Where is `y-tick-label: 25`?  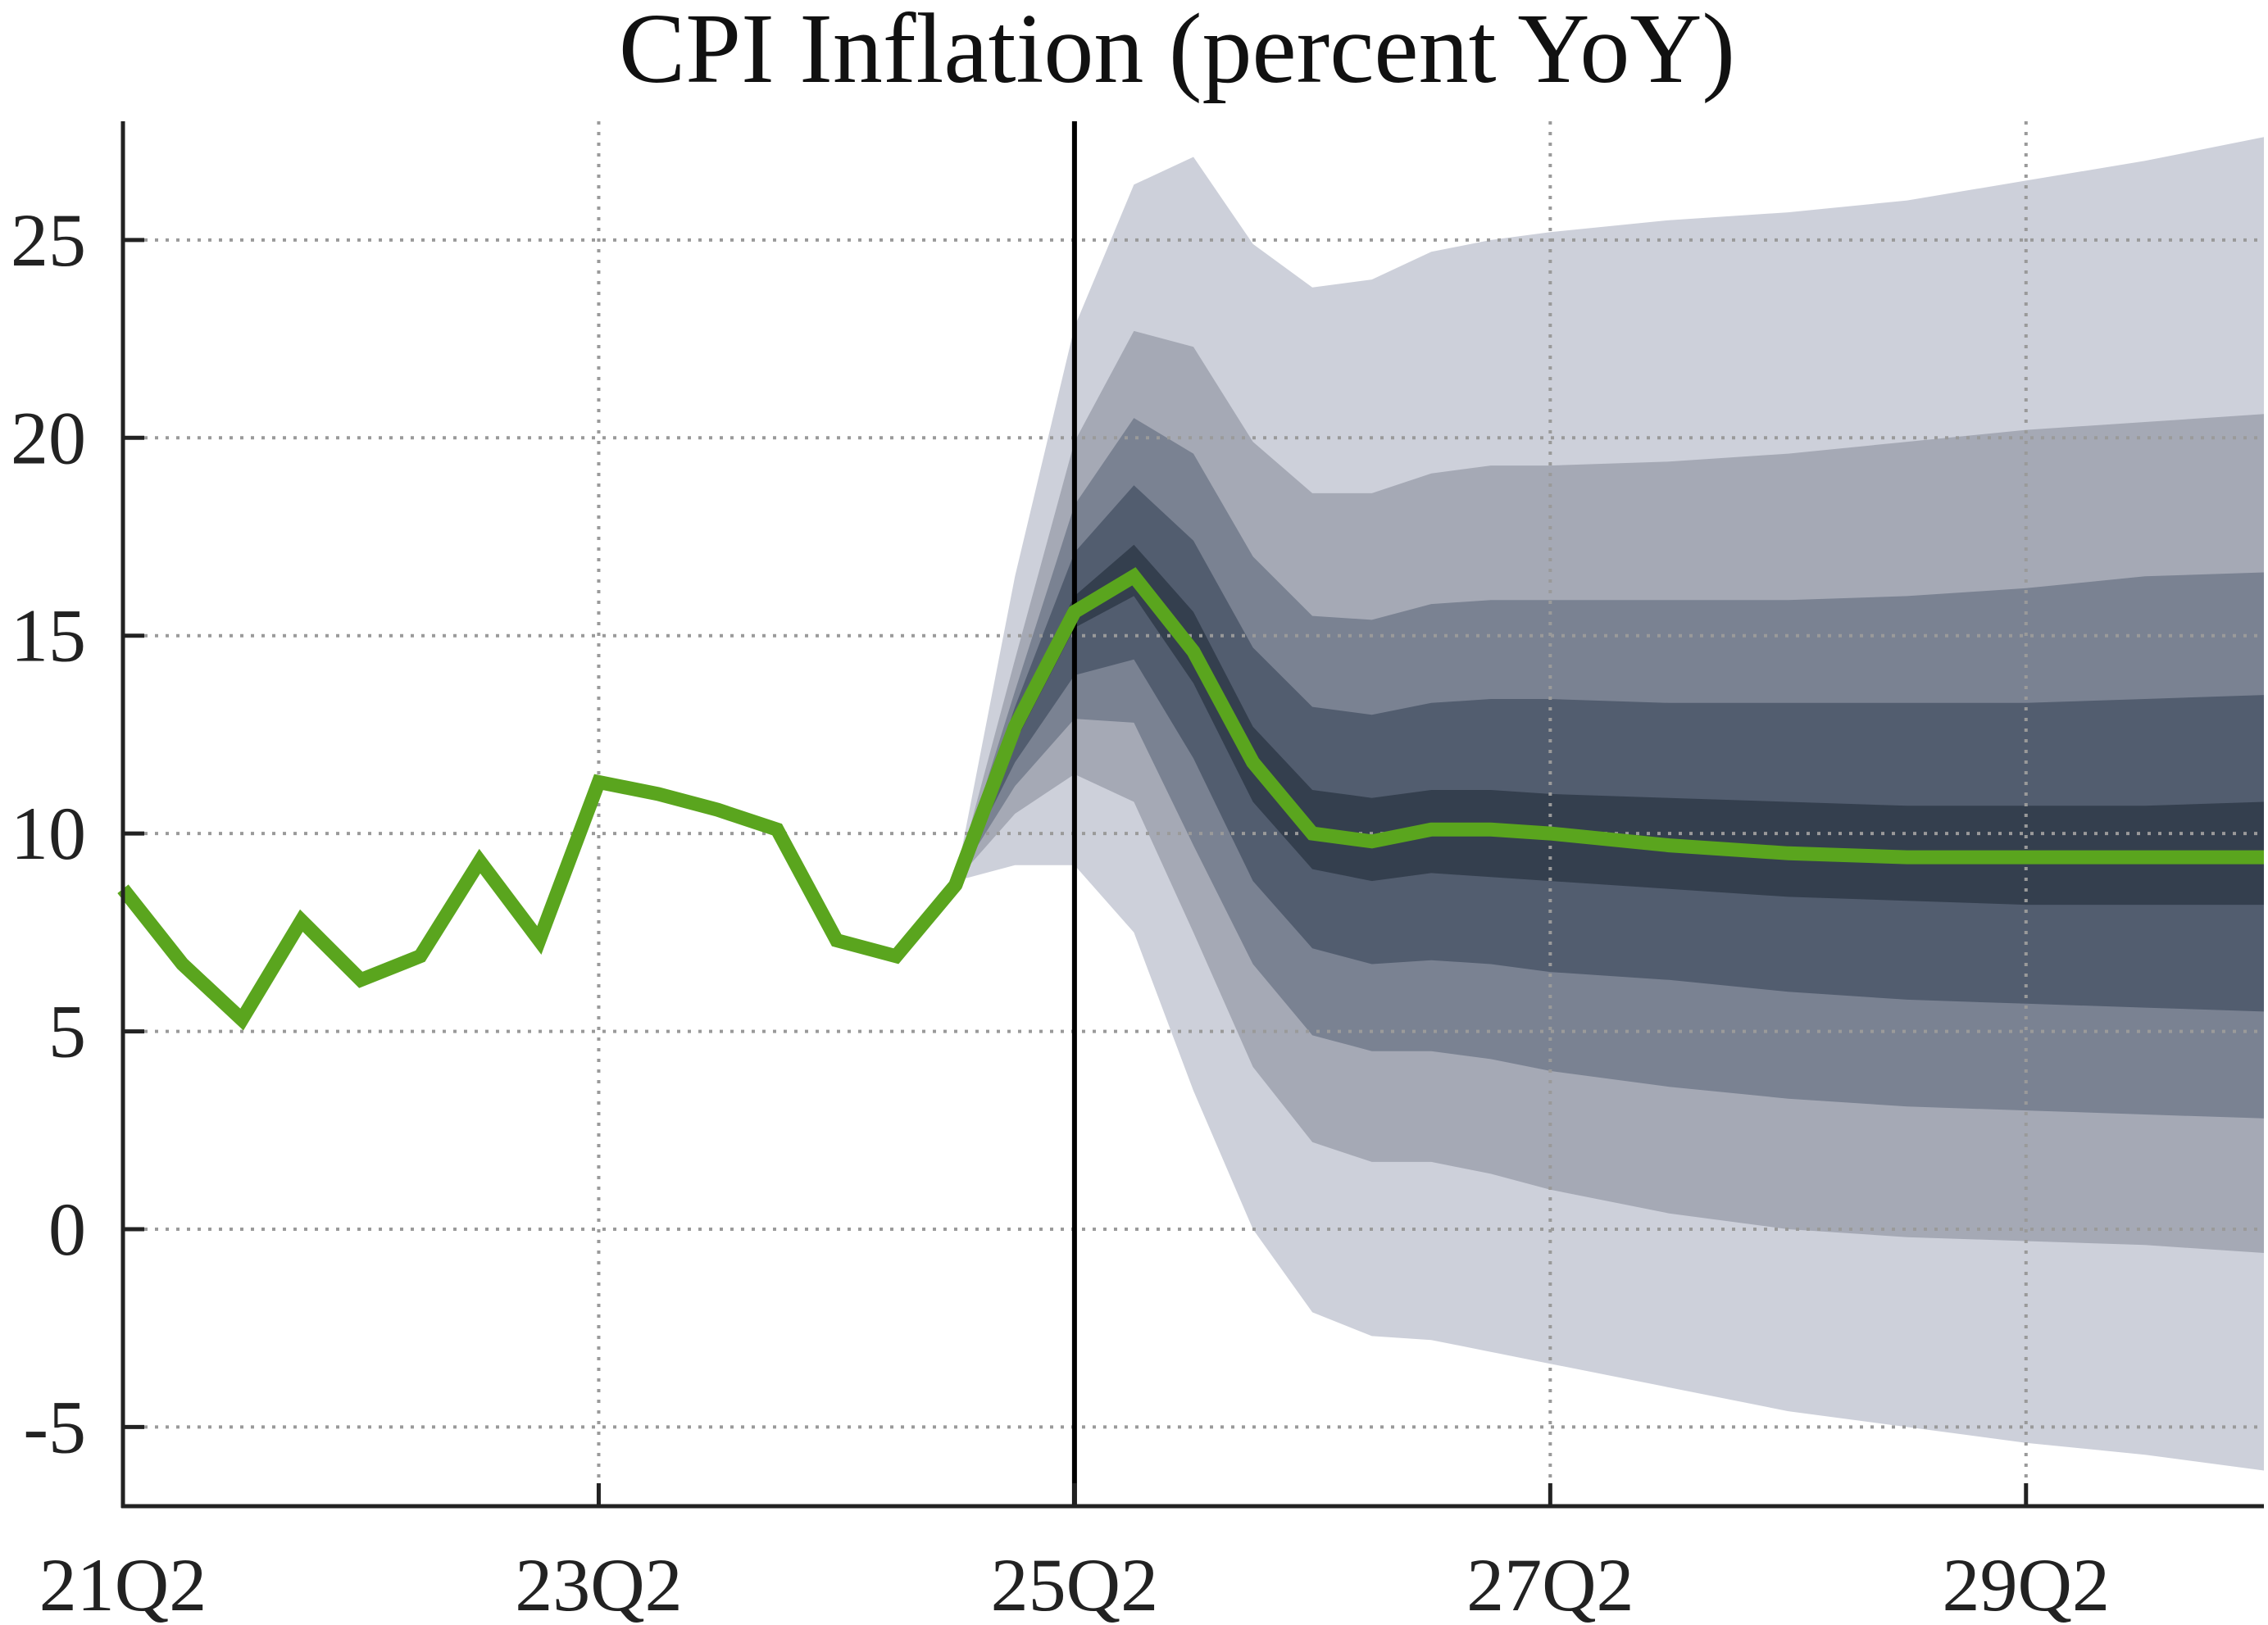
y-tick-label: 25 is located at coordinates (48, 240).